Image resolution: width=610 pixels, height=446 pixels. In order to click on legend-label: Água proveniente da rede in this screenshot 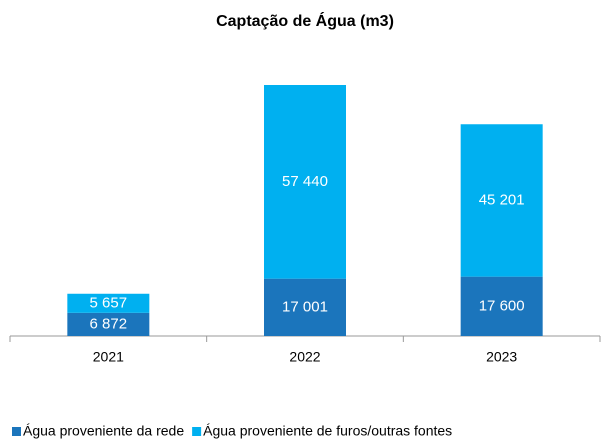, I will do `click(103, 431)`.